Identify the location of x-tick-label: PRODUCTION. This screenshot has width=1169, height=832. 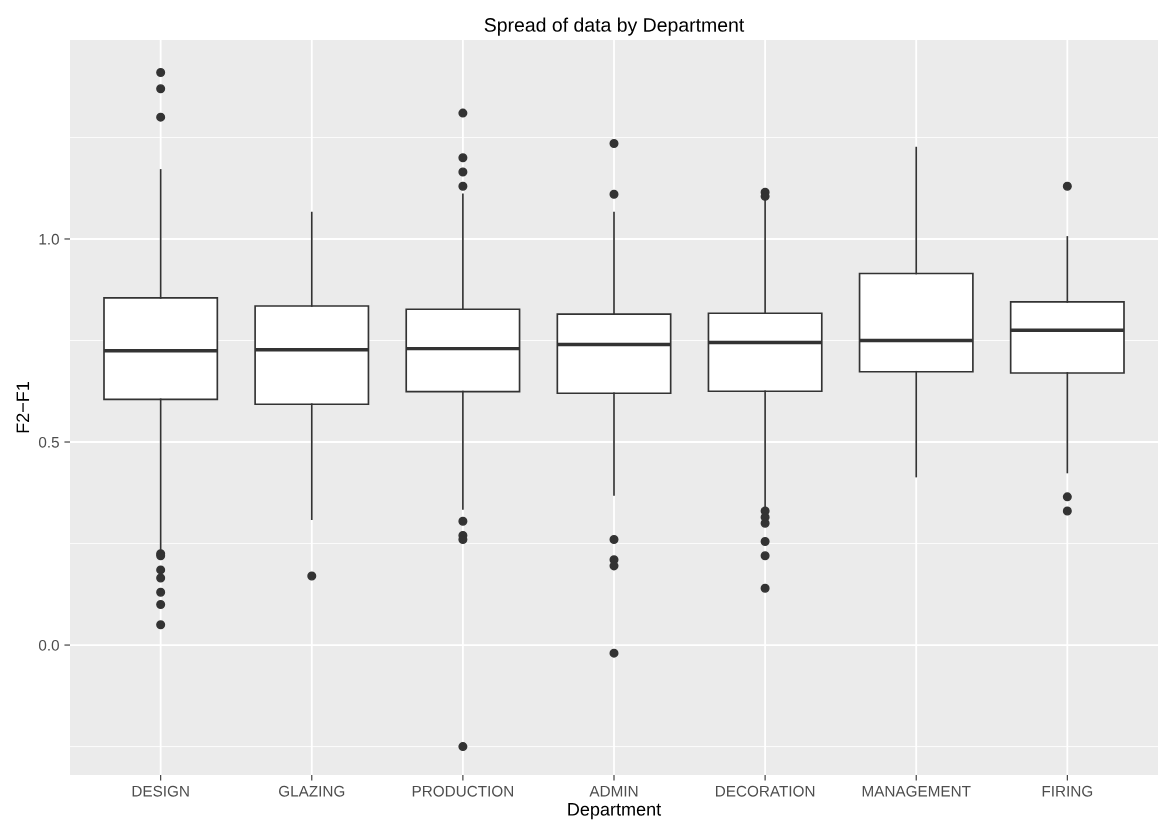
(462, 791).